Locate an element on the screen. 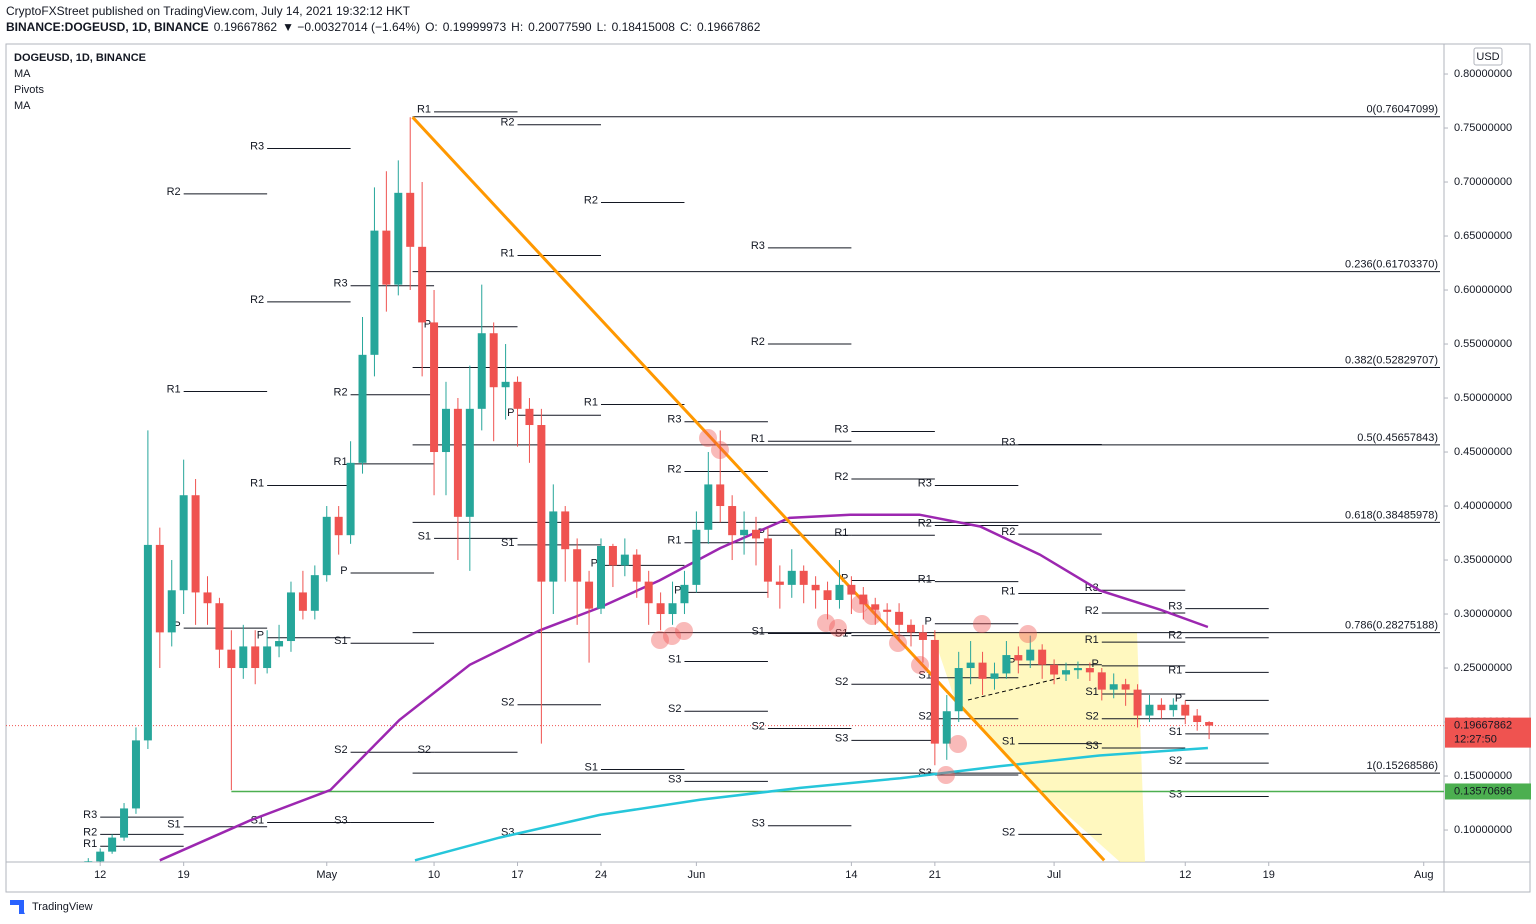  header-text: 0.19667862 is located at coordinates (729, 27).